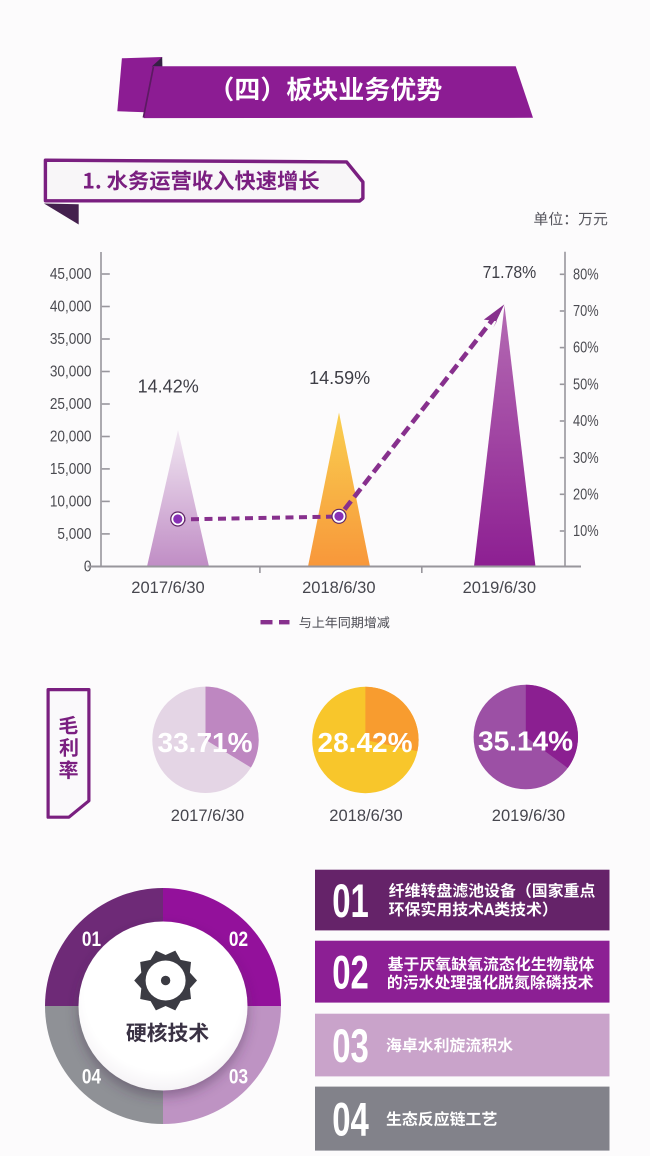  What do you see at coordinates (168, 387) in the screenshot?
I see `svg-text: 14.42%` at bounding box center [168, 387].